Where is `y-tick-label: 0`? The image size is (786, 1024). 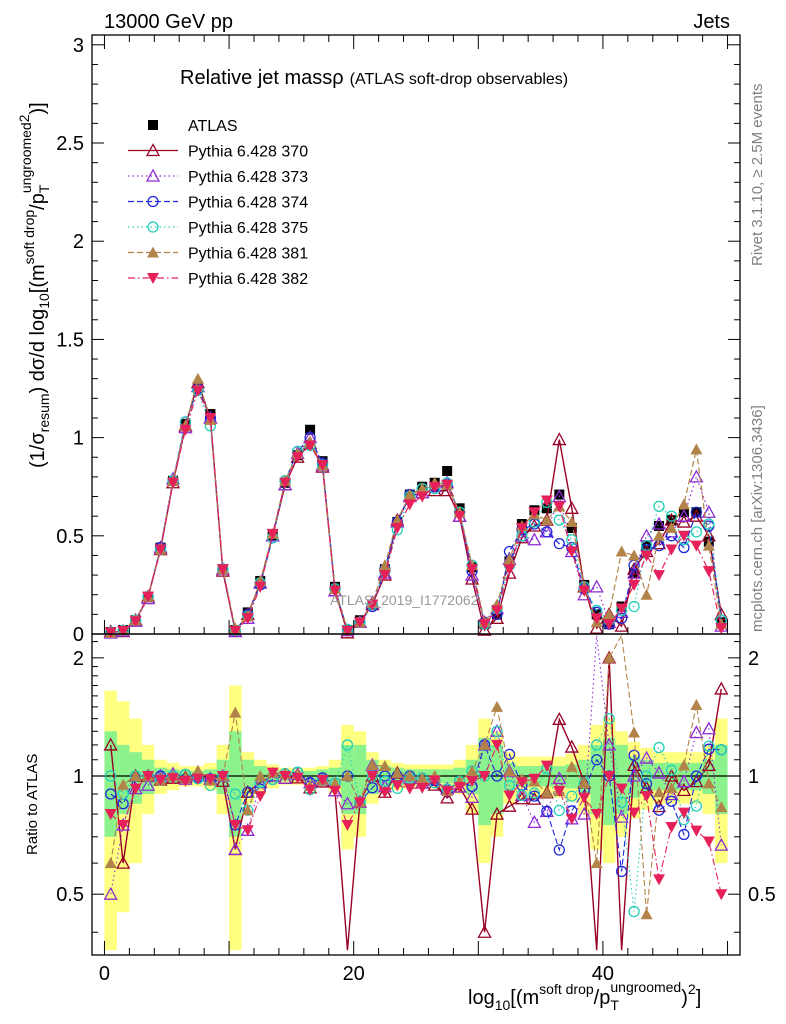 y-tick-label: 0 is located at coordinates (78, 635).